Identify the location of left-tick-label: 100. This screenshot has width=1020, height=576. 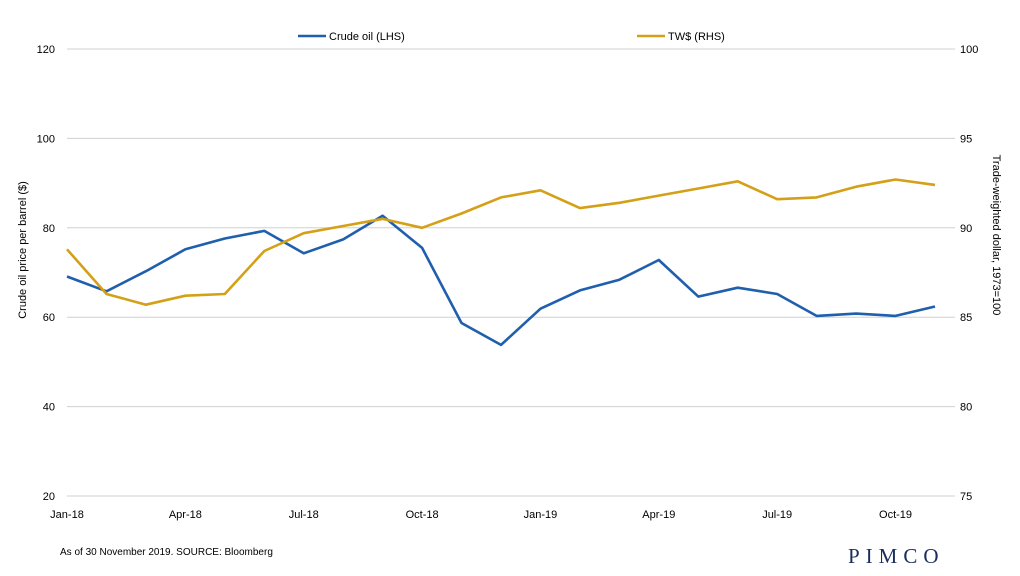
(46, 139).